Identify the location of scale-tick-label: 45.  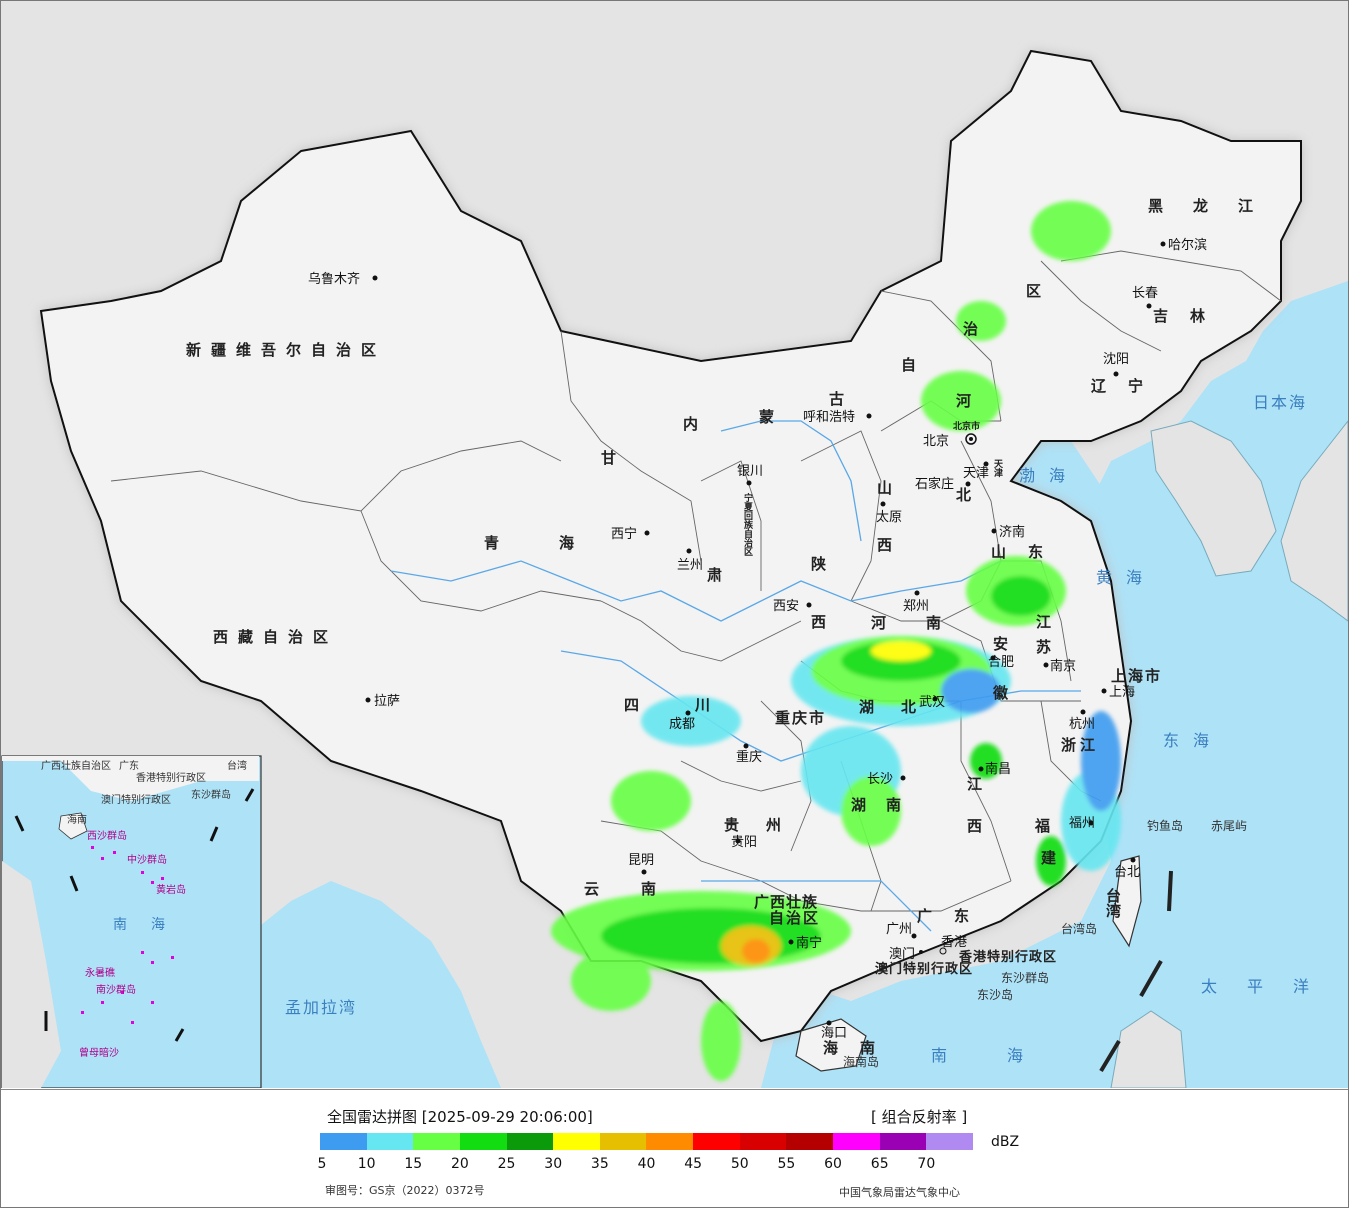
(693, 1164).